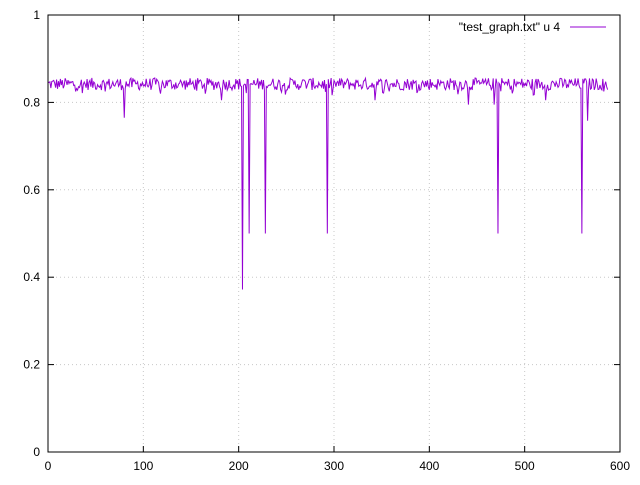 This screenshot has height=485, width=640. Describe the element at coordinates (48, 466) in the screenshot. I see `x-tick-label: 0` at that location.